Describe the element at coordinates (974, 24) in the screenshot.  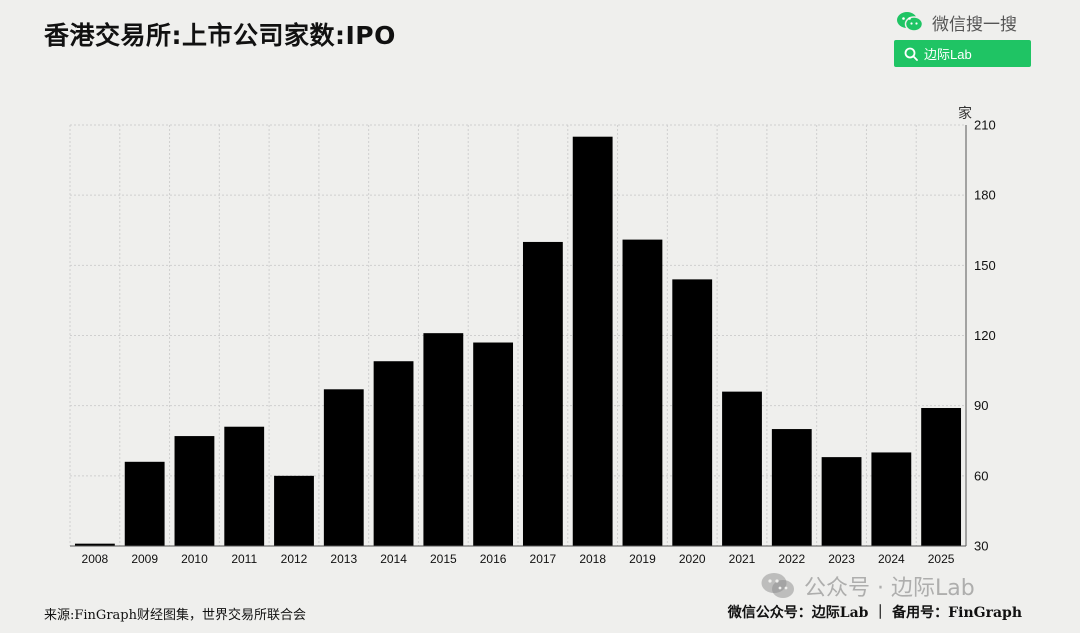
I see `search-brand-label: 微信搜一搜` at that location.